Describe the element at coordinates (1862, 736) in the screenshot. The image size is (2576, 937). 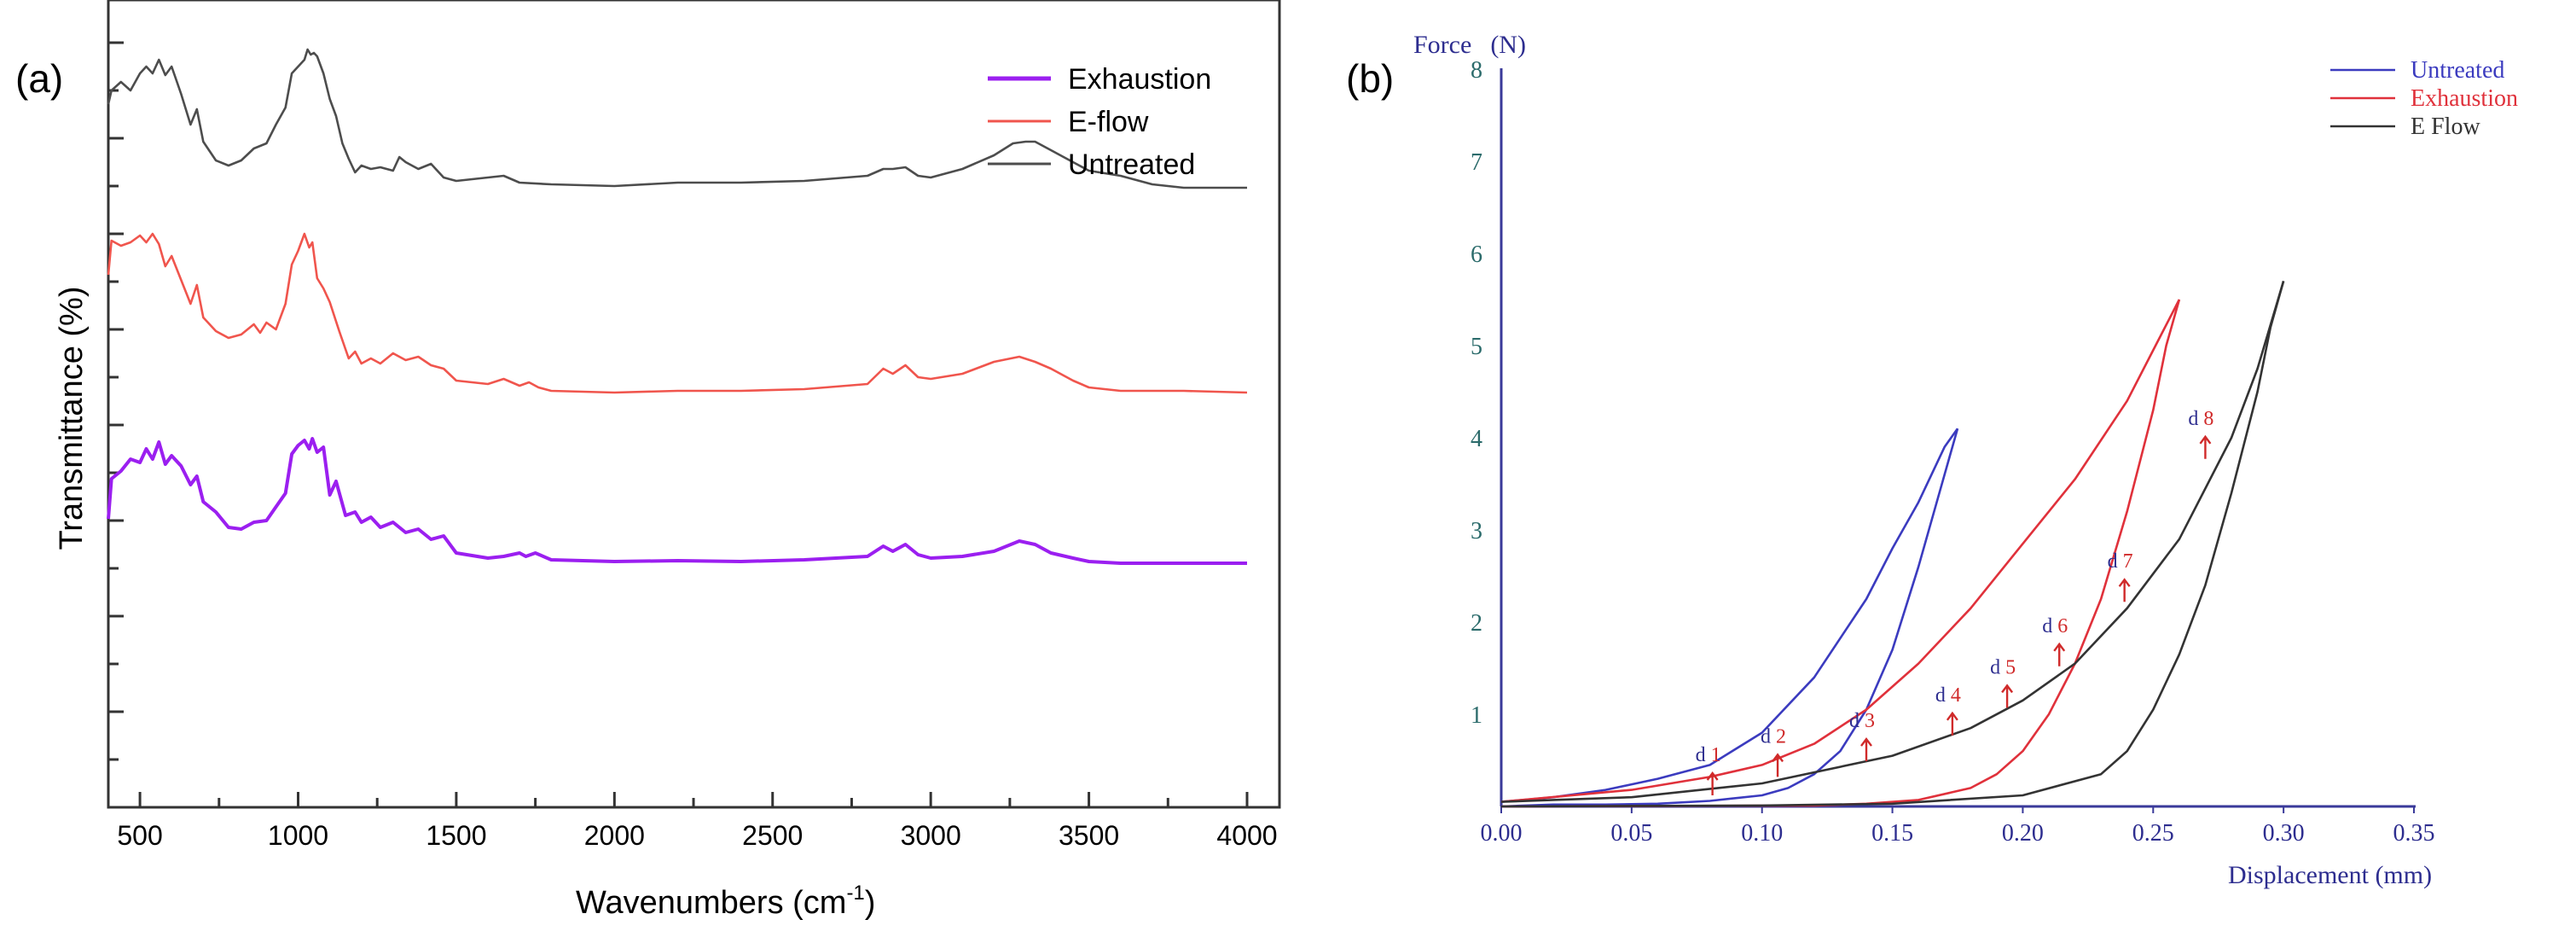
I see `annotation-d3: d 3` at that location.